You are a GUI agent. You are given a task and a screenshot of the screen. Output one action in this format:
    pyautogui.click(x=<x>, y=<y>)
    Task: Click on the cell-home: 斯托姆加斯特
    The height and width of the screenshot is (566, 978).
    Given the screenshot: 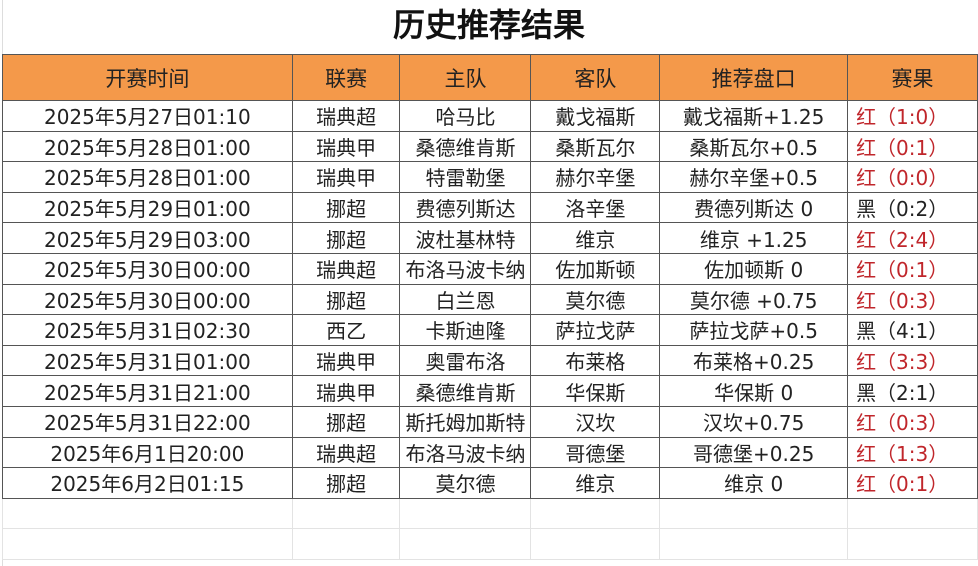 What is the action you would take?
    pyautogui.click(x=465, y=421)
    